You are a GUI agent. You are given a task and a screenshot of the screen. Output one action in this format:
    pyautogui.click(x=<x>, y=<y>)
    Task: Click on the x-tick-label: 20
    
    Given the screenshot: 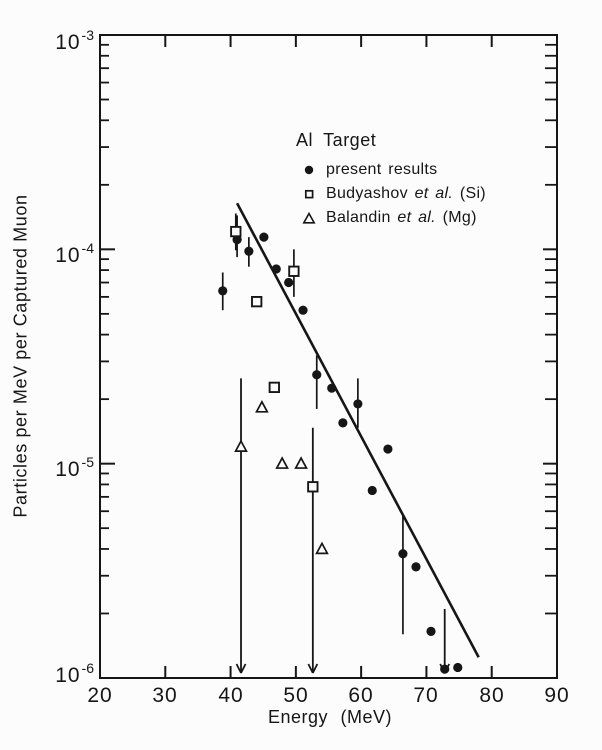 What is the action you would take?
    pyautogui.click(x=100, y=695)
    